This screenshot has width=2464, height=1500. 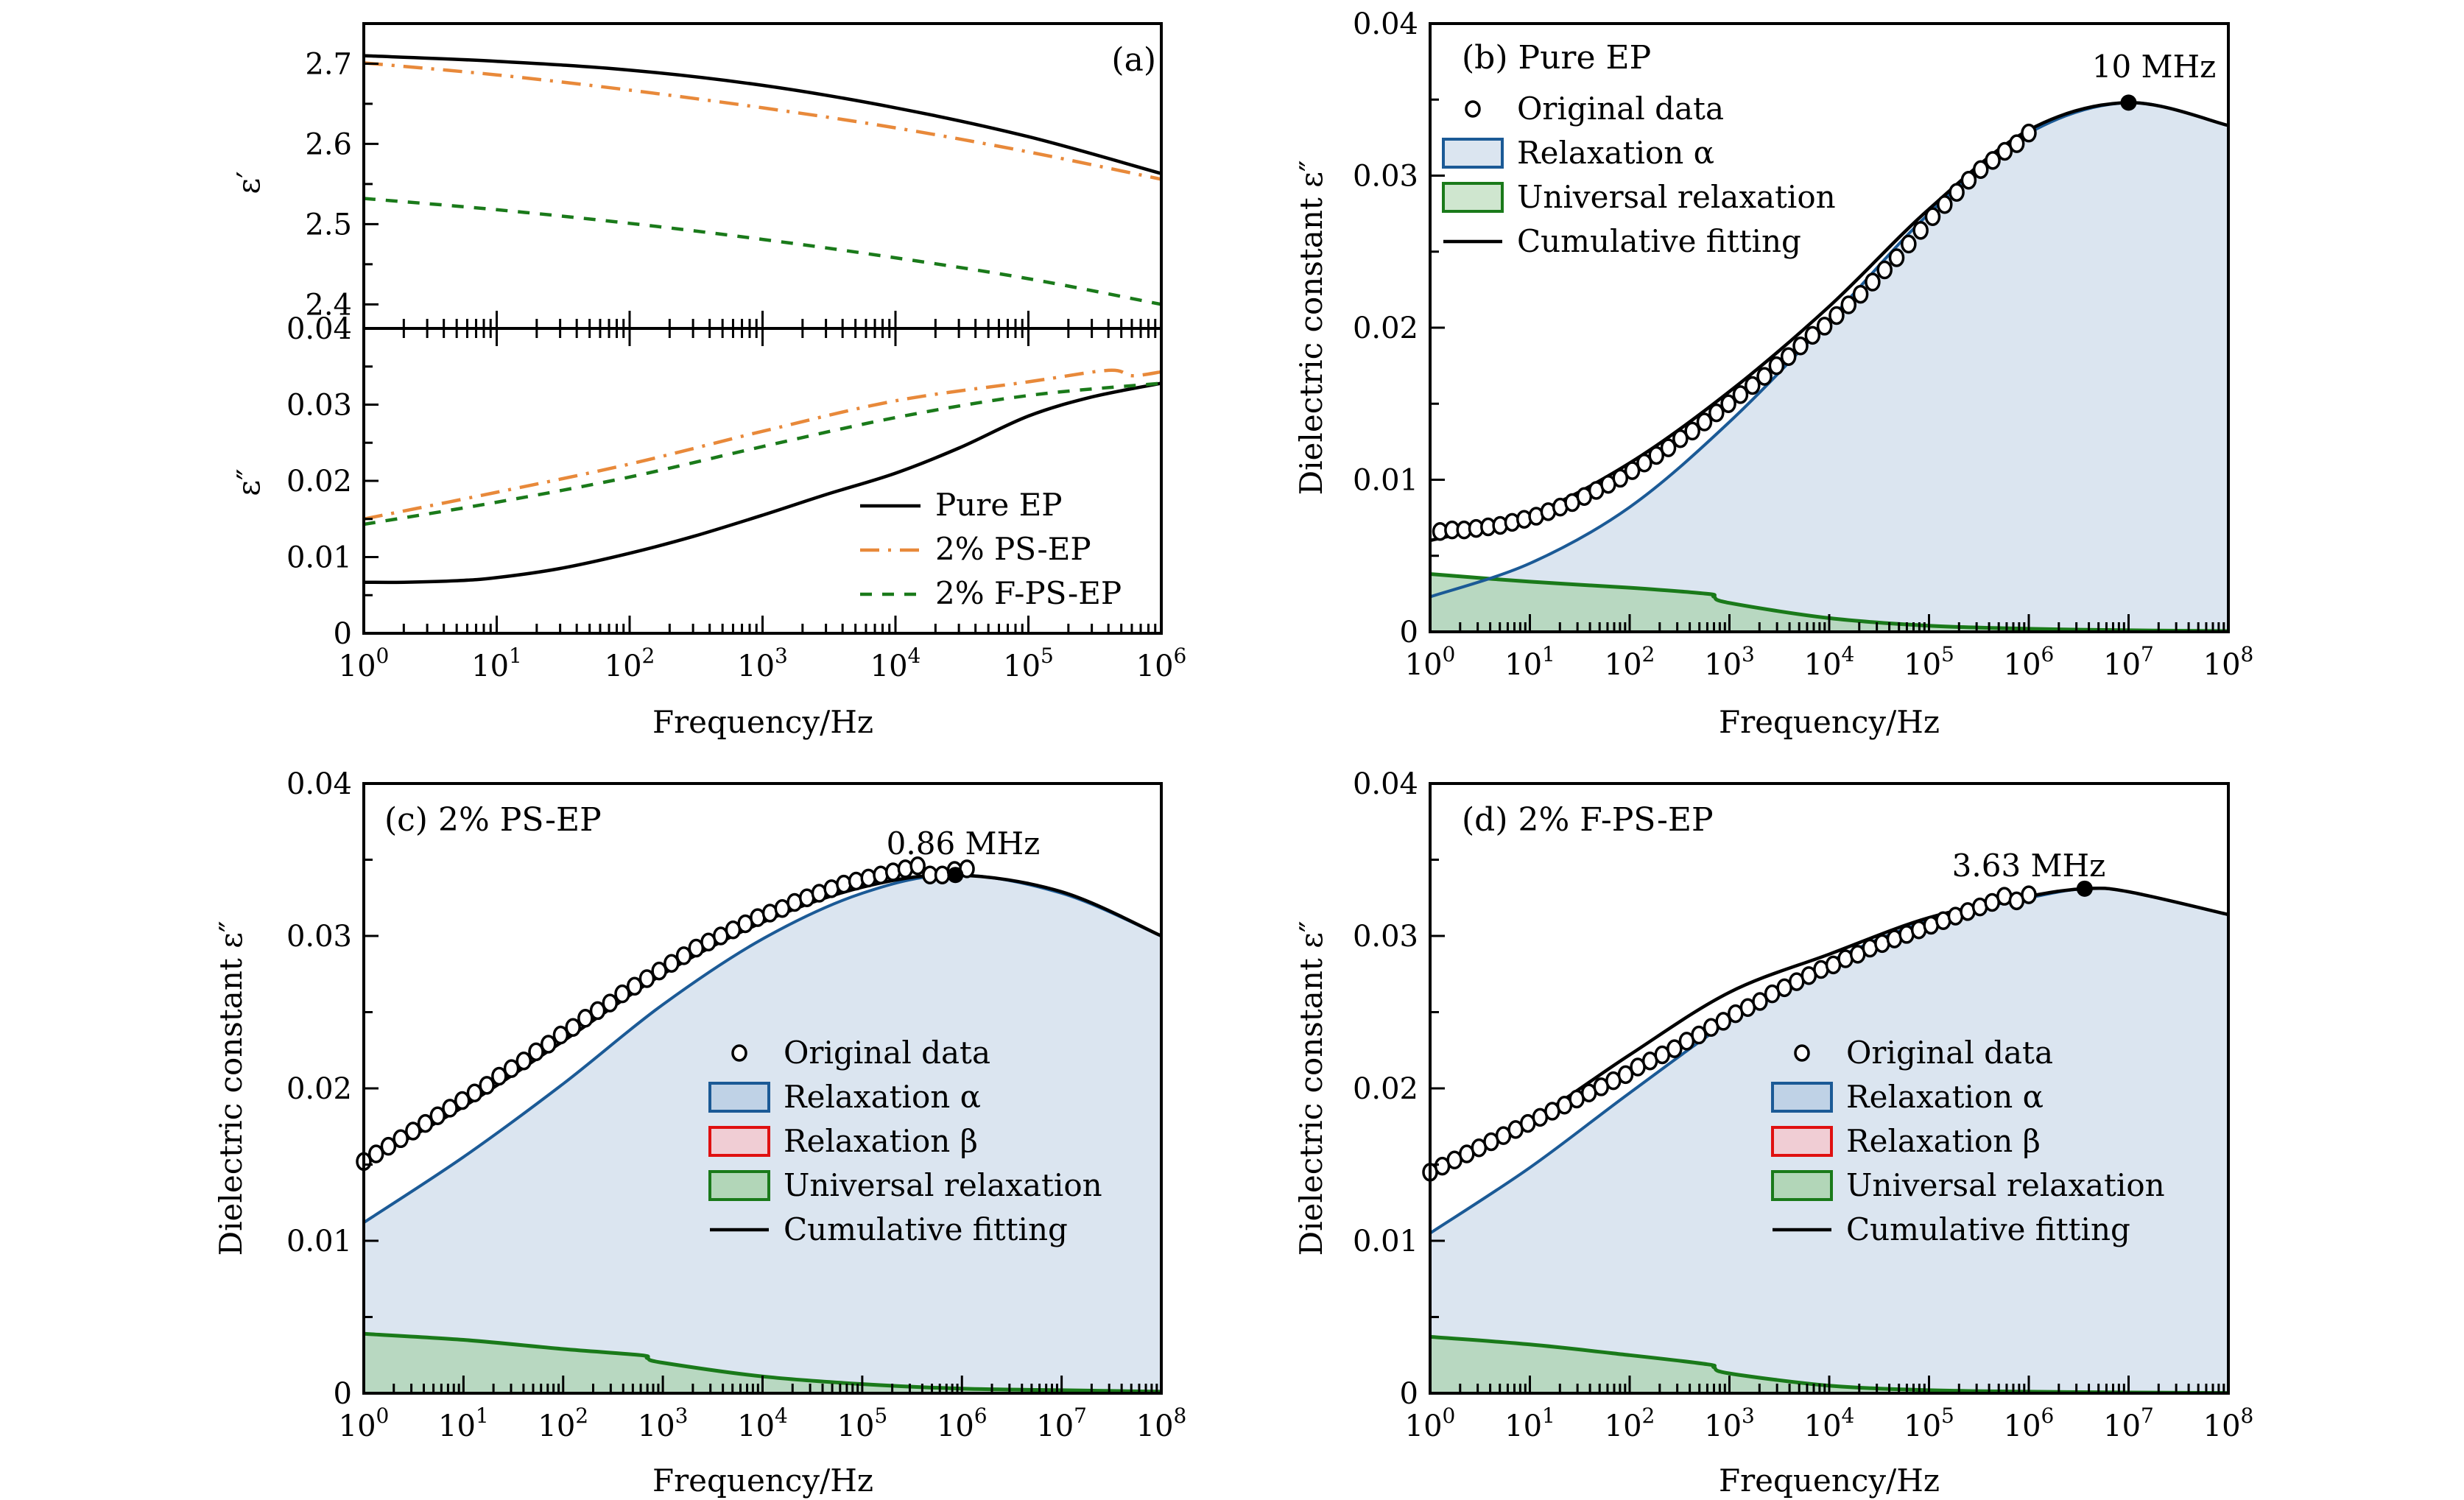 What do you see at coordinates (319, 558) in the screenshot?
I see `y-tick-label: 0.01` at bounding box center [319, 558].